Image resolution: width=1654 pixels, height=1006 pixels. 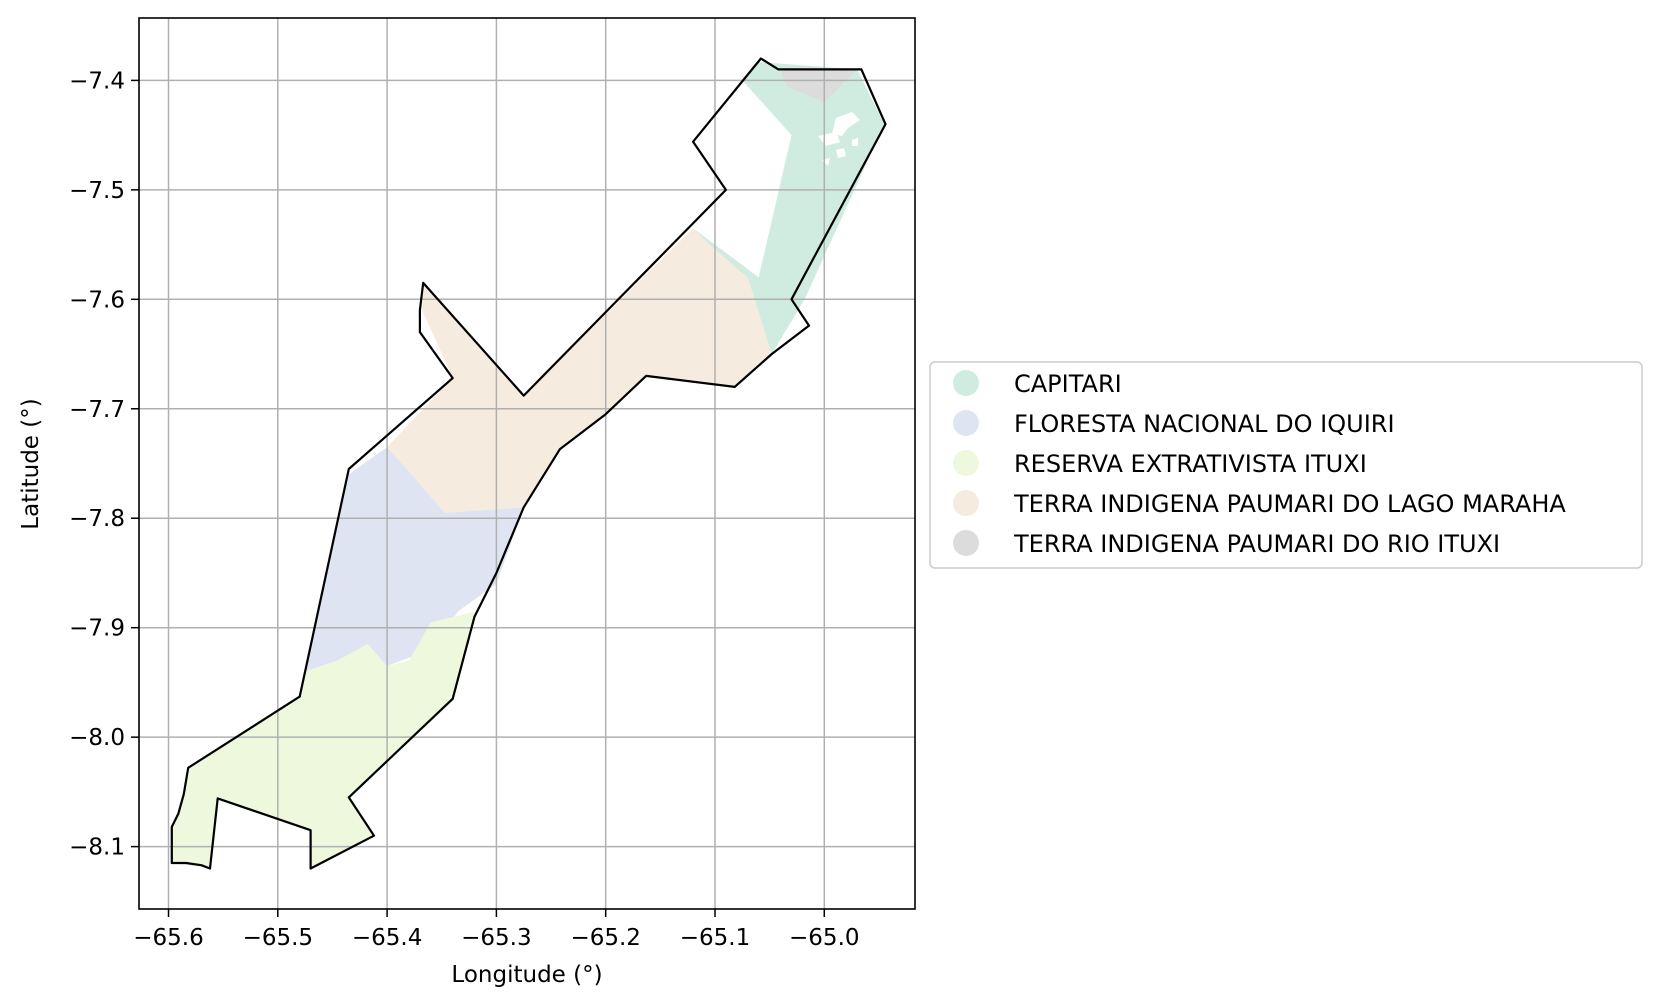 What do you see at coordinates (97, 81) in the screenshot?
I see `y-tick-label: −7.4` at bounding box center [97, 81].